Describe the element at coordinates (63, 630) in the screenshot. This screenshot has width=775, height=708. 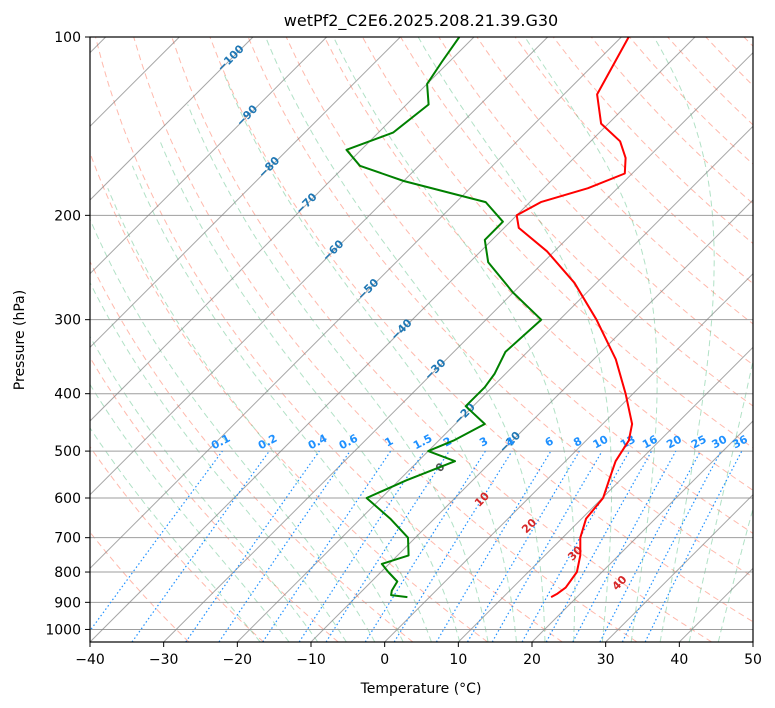
I see `y-tick-label: 1000` at that location.